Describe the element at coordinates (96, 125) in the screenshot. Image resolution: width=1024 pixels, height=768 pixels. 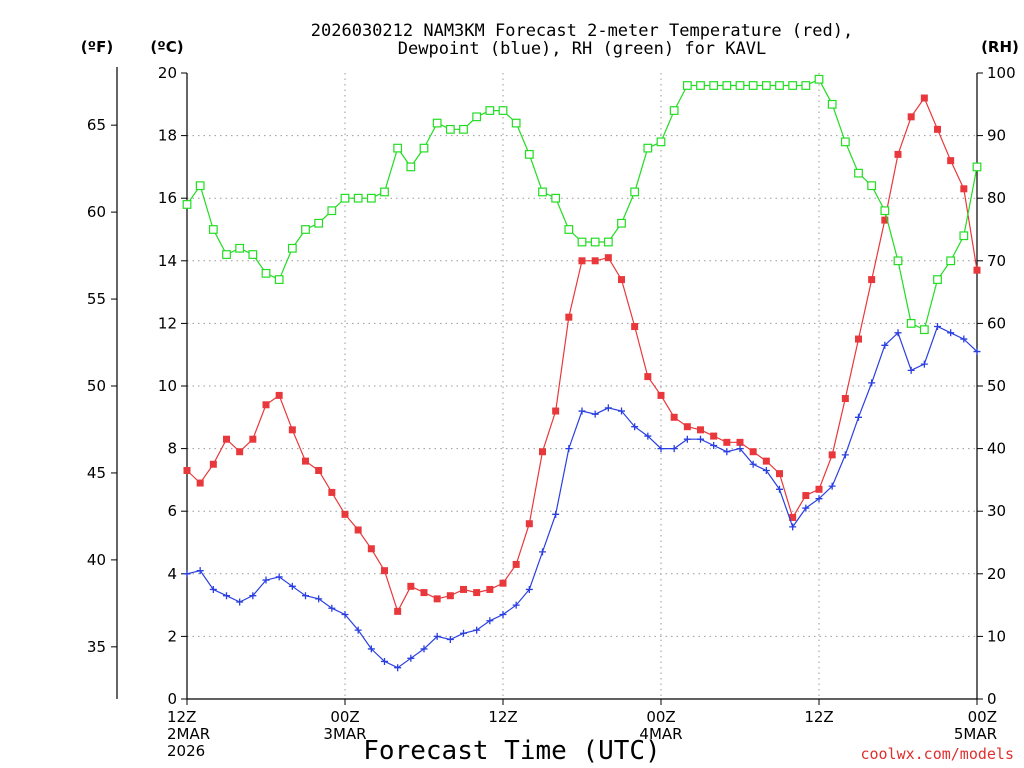
I see `fahrenheit-tick-label: 65` at that location.